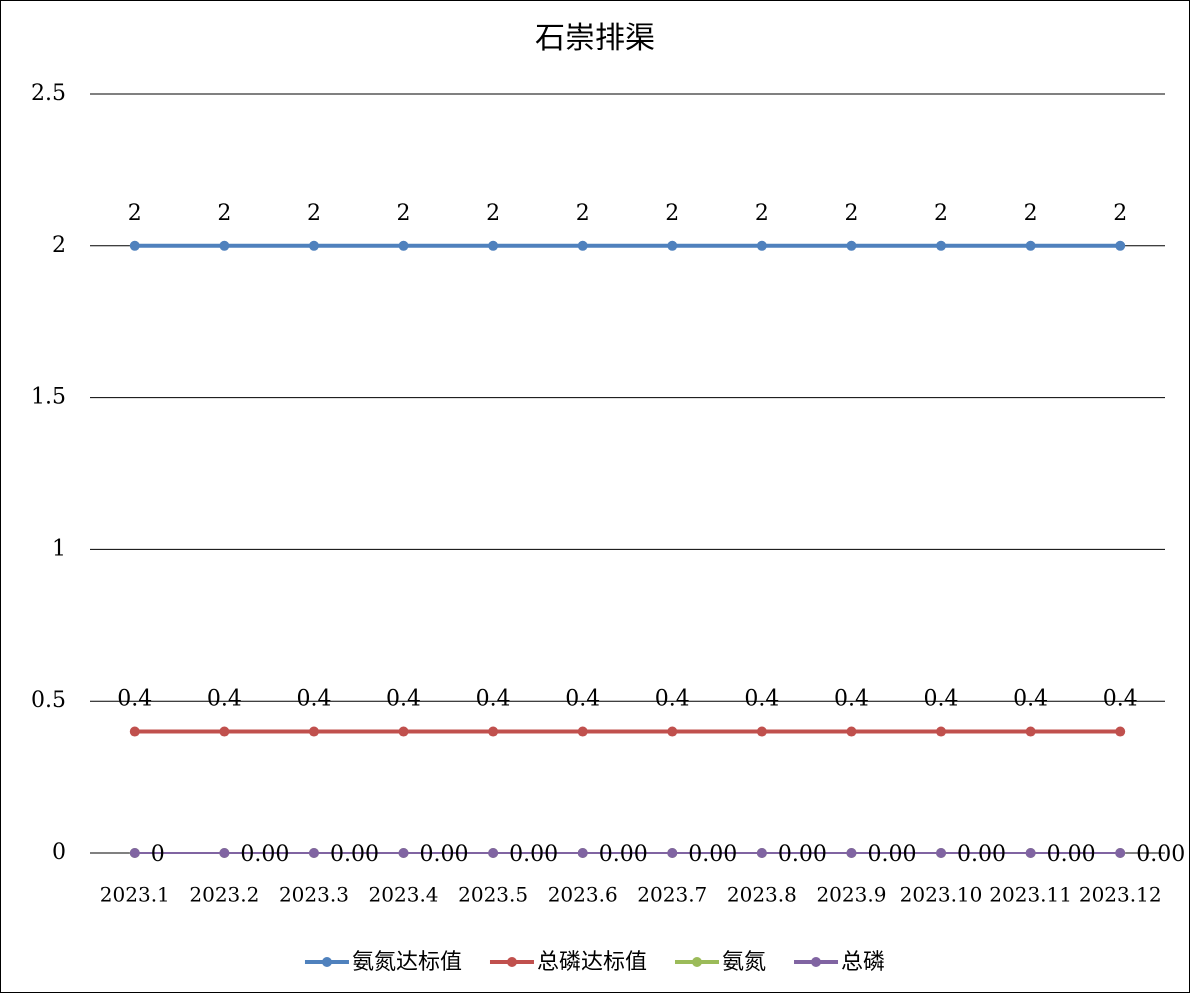 The width and height of the screenshot is (1190, 993). What do you see at coordinates (744, 962) in the screenshot?
I see `legend-label: 氨氮` at bounding box center [744, 962].